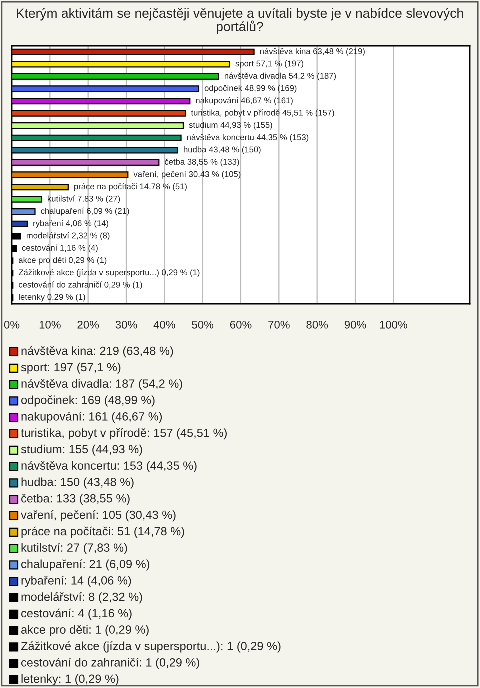  What do you see at coordinates (63, 261) in the screenshot?
I see `data-label: akce pro děti 0,29 % (1)` at bounding box center [63, 261].